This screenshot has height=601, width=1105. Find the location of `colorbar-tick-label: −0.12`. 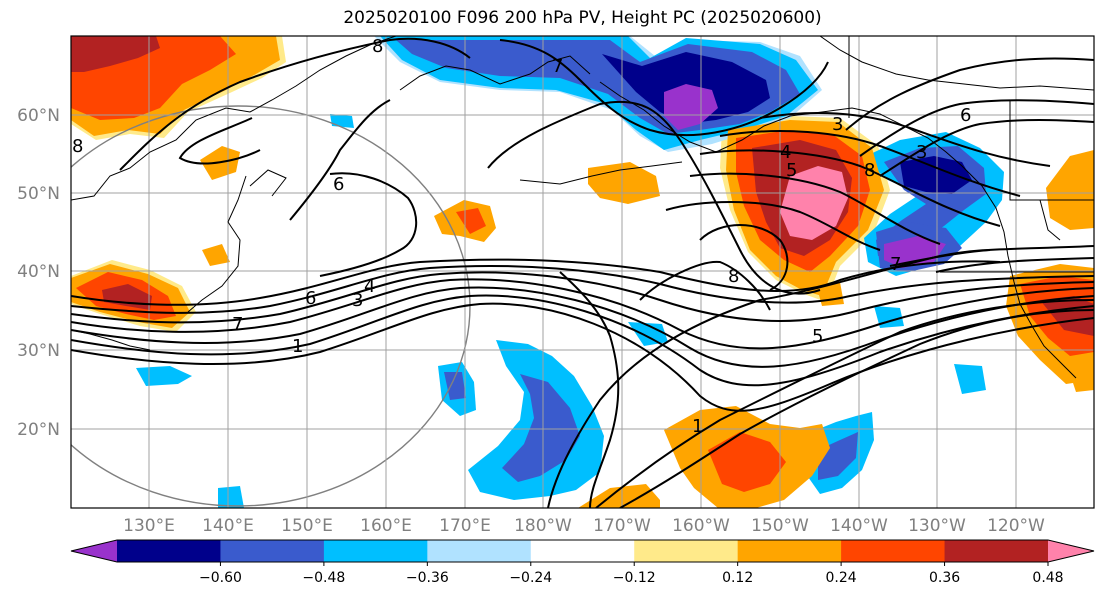

colorbar-tick-label: −0.12 is located at coordinates (634, 578).